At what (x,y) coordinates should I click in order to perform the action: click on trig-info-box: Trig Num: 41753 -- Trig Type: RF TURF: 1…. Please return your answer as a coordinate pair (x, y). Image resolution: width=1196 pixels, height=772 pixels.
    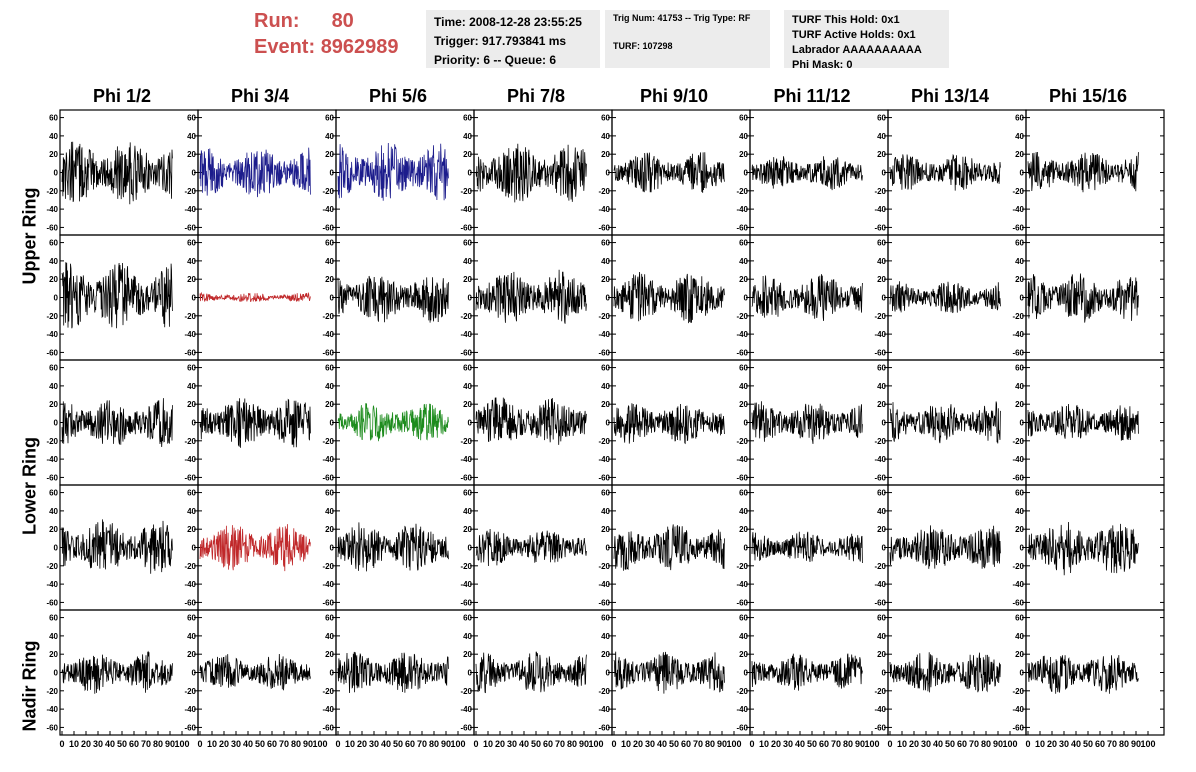
    Looking at the image, I should click on (687, 39).